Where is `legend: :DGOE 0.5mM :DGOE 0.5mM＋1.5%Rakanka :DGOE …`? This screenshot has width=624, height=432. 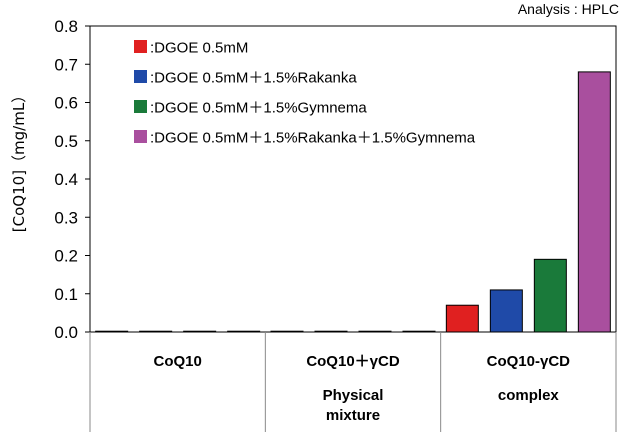 legend: :DGOE 0.5mM :DGOE 0.5mM＋1.5%Rakanka :DGOE … is located at coordinates (305, 93).